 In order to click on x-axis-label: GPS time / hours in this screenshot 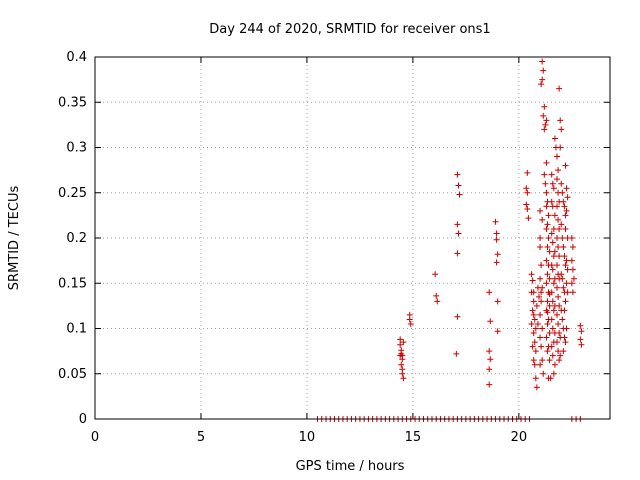, I will do `click(350, 466)`.